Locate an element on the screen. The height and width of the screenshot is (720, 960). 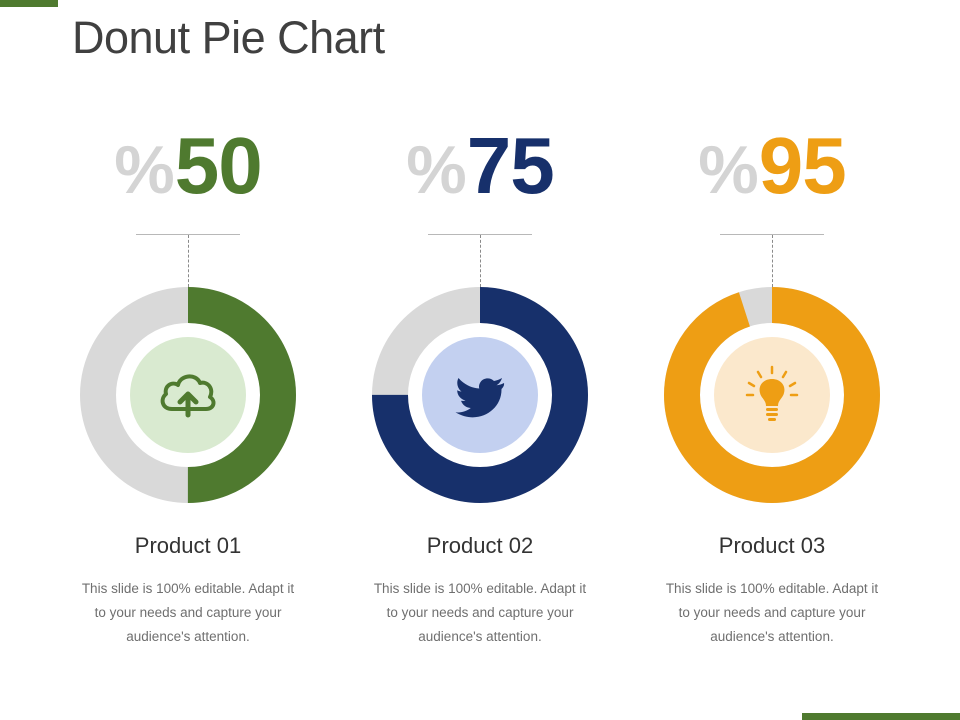
percent-value: %50 is located at coordinates (188, 175).